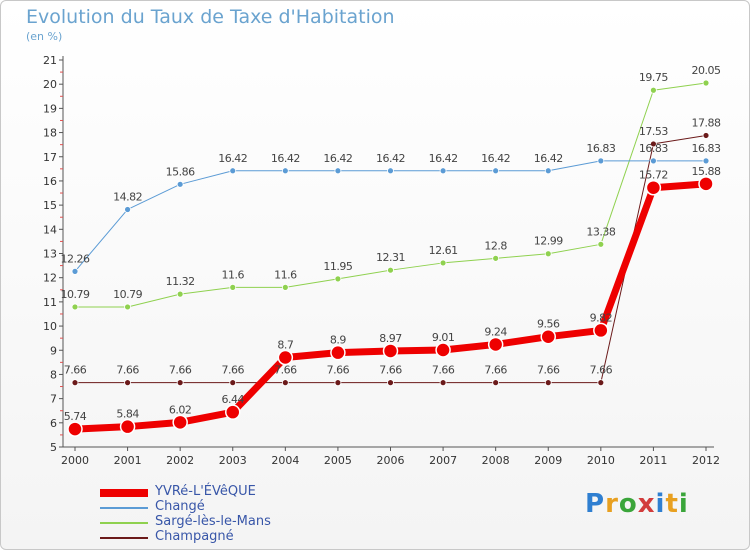 The height and width of the screenshot is (550, 750). Describe the element at coordinates (601, 460) in the screenshot. I see `x-tick-label: 2010` at that location.